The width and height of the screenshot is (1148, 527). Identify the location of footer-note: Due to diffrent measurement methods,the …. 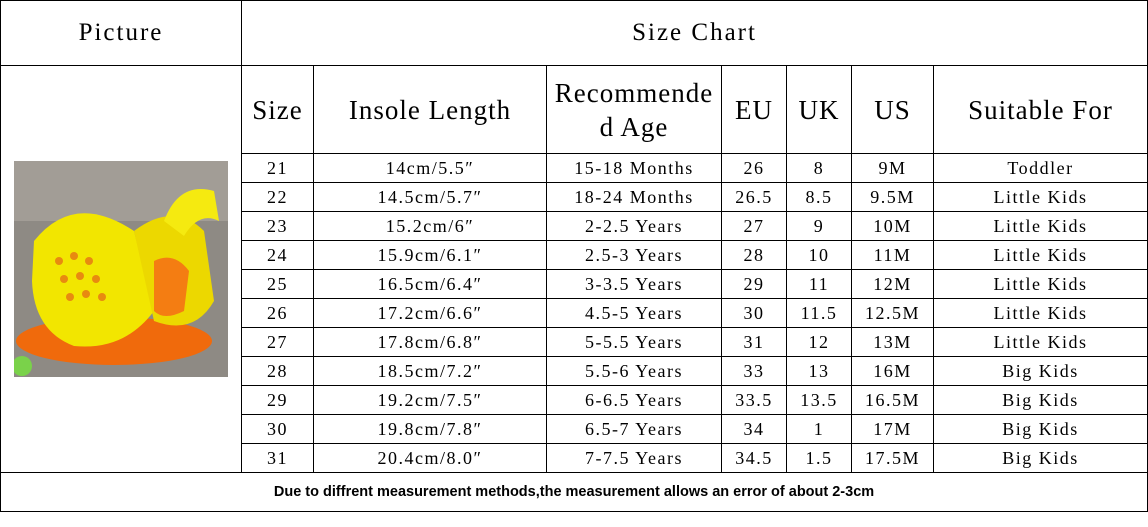
(574, 492).